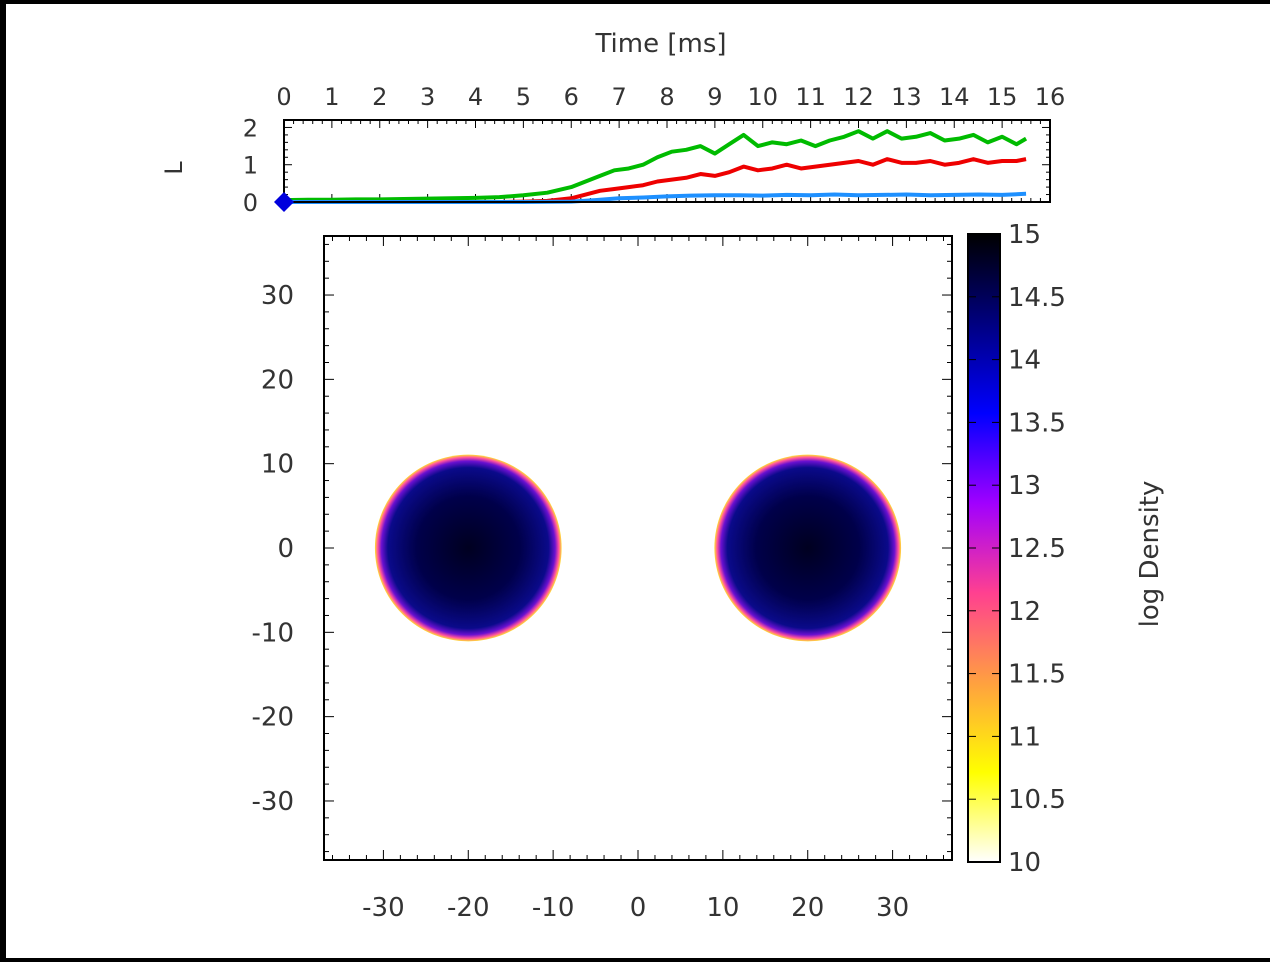  Describe the element at coordinates (468, 908) in the screenshot. I see `heatmap-x-tick-label: -20` at that location.